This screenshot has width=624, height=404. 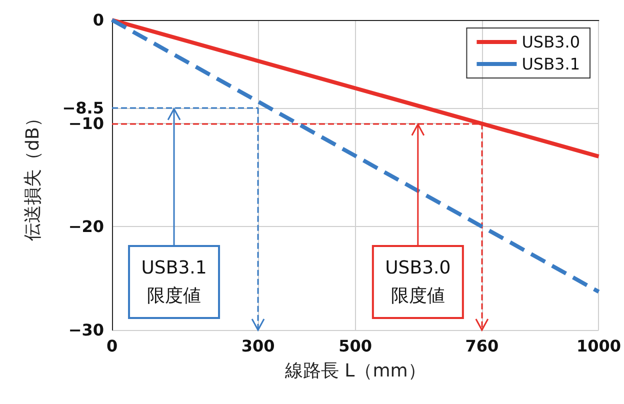 I want to click on y-tick-label: −20, so click(x=86, y=226).